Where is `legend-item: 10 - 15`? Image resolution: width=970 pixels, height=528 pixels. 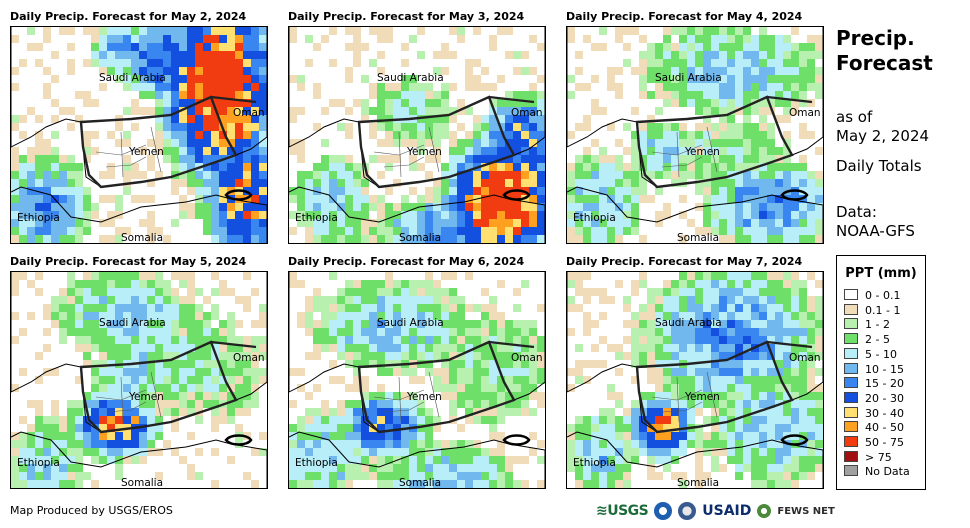
legend-item: 10 - 15 is located at coordinates (874, 369).